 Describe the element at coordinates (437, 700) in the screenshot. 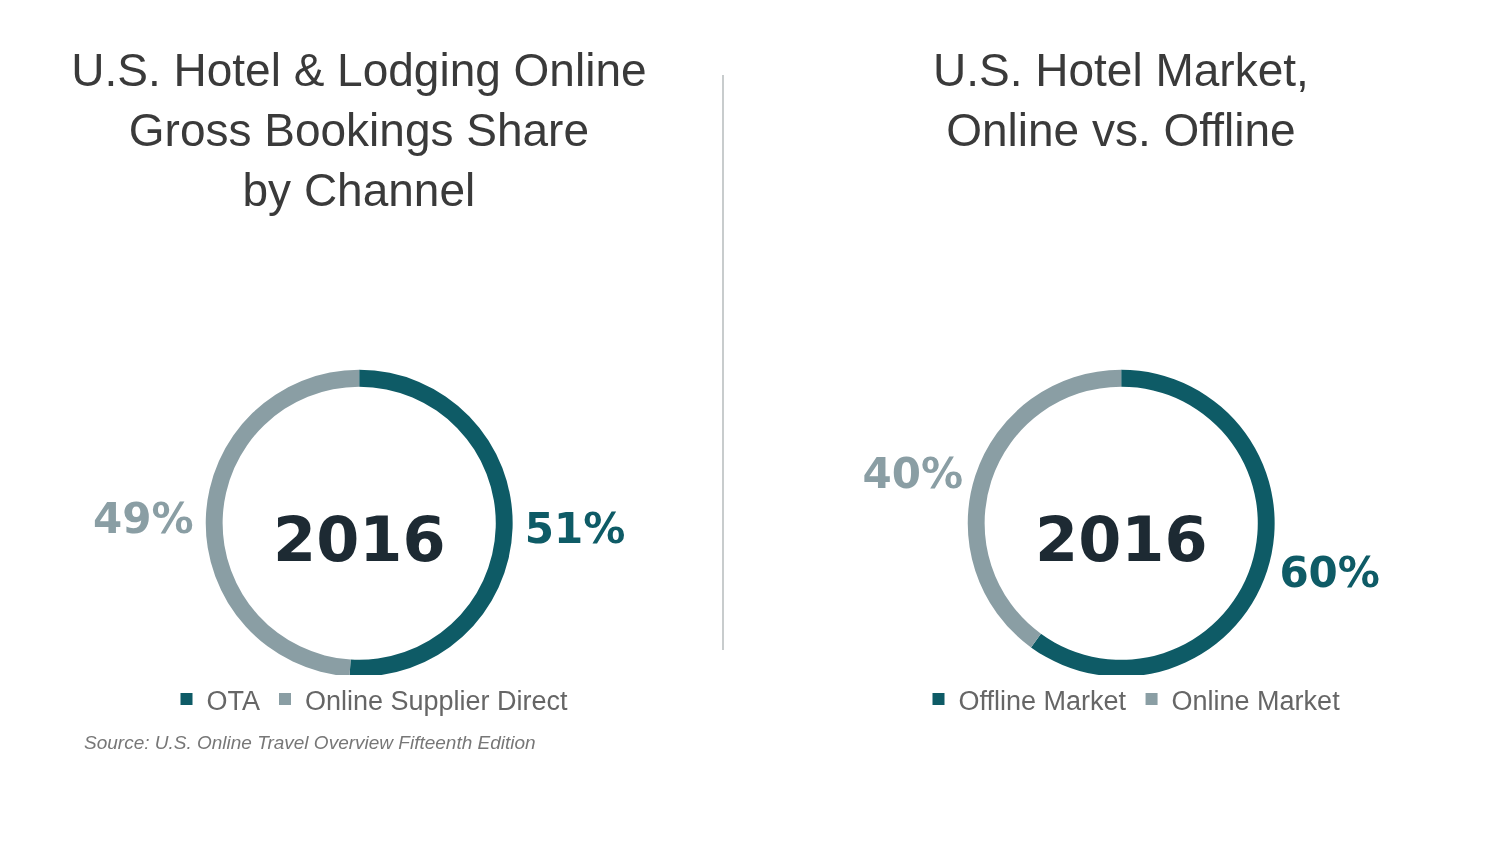

I see `legend-label: Online Supplier Direct` at that location.